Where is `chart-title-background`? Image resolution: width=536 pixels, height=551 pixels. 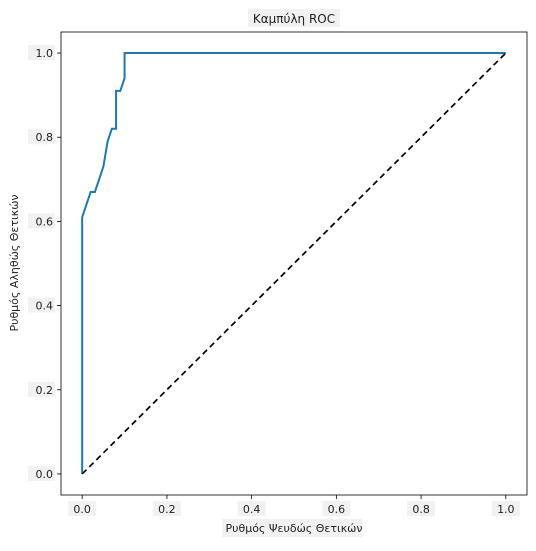 chart-title-background is located at coordinates (294, 18).